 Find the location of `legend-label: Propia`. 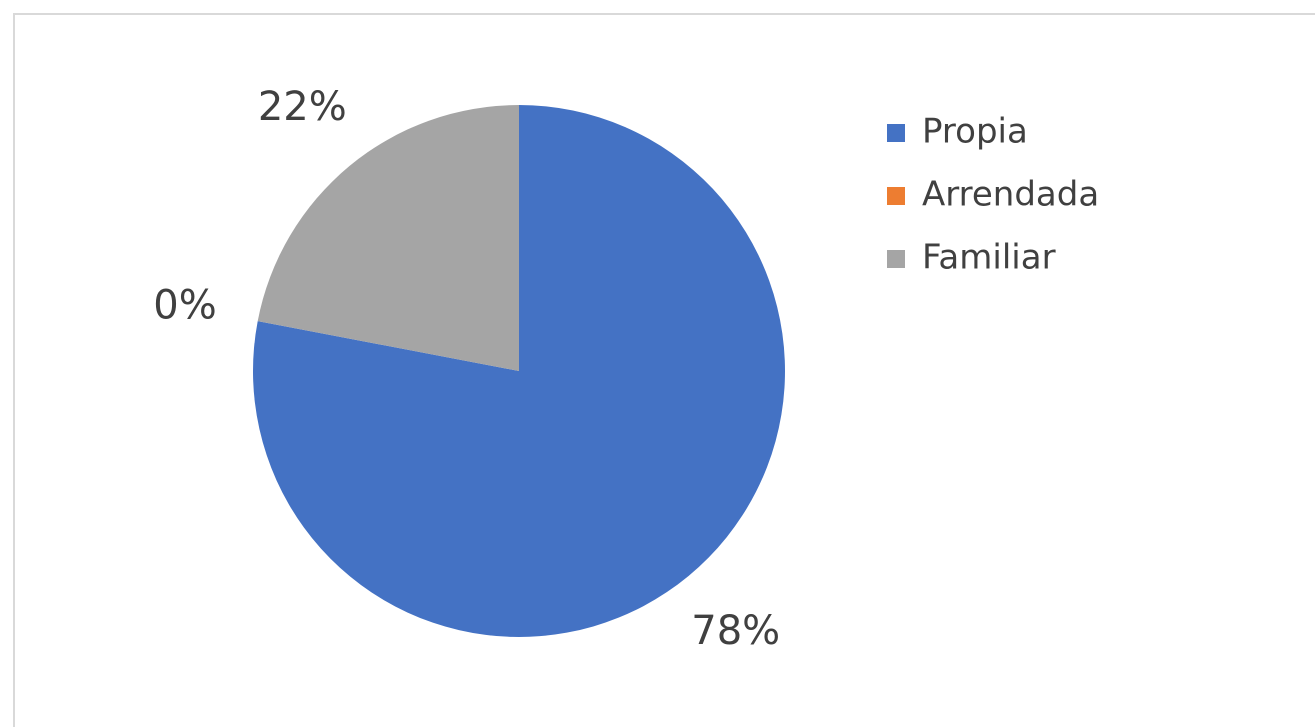

legend-label: Propia is located at coordinates (975, 132).